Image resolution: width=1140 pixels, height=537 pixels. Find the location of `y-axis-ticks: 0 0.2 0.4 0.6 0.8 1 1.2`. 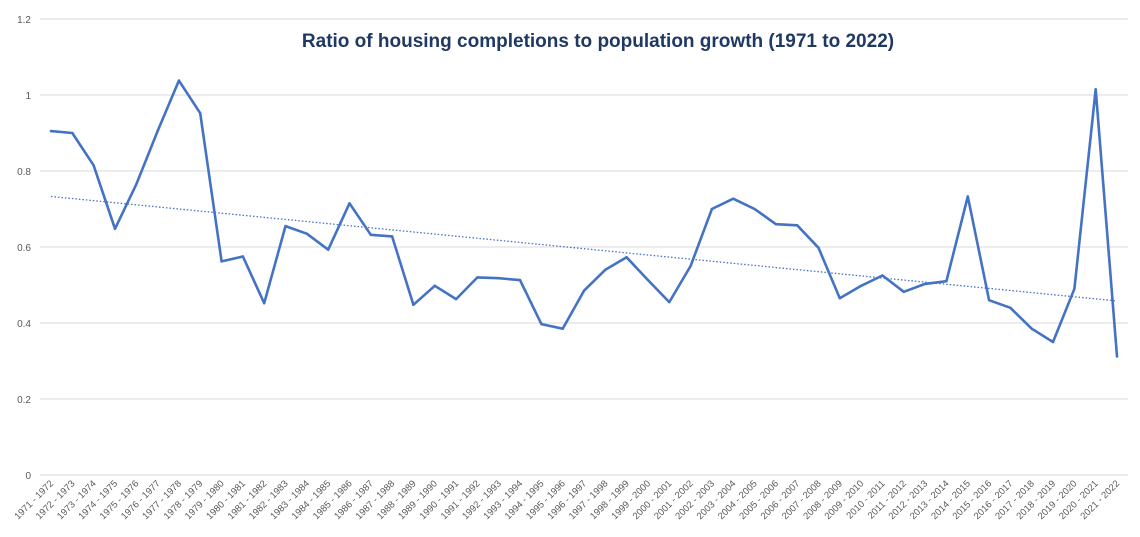

y-axis-ticks: 0 0.2 0.4 0.6 0.8 1 1.2 is located at coordinates (24, 248).